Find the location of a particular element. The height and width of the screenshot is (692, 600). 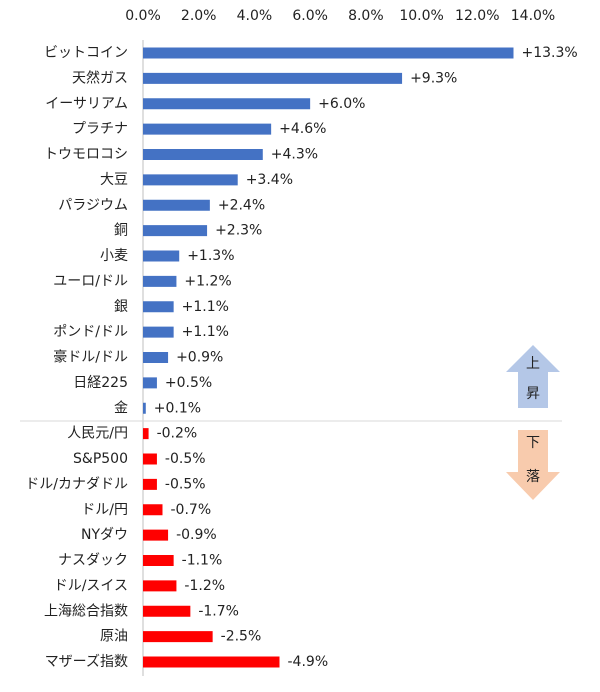

value-label: +1.2% is located at coordinates (207, 281).